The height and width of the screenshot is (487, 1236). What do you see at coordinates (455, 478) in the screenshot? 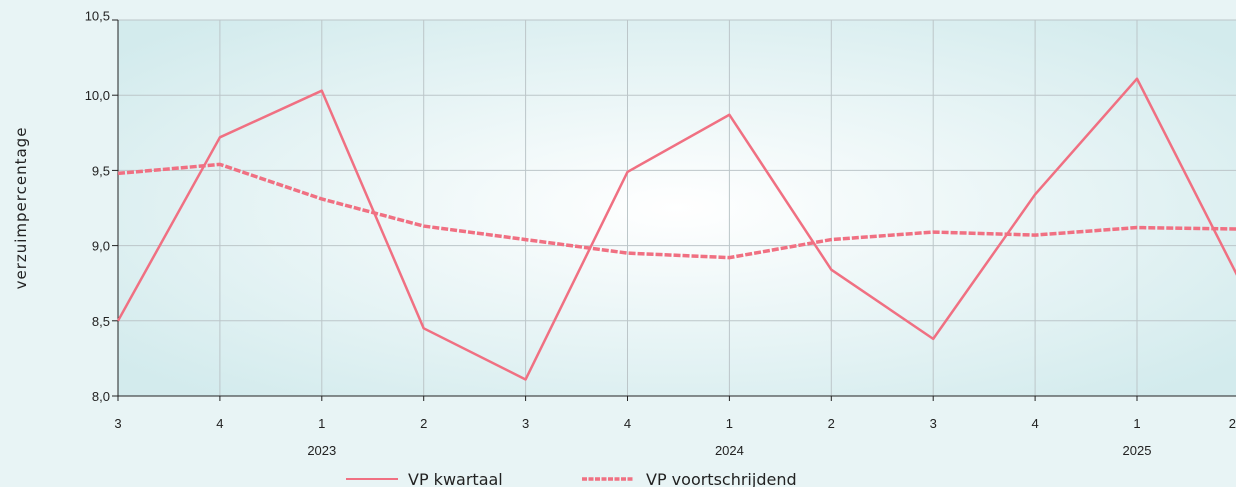
I see `legend-label: VP kwartaal` at bounding box center [455, 478].